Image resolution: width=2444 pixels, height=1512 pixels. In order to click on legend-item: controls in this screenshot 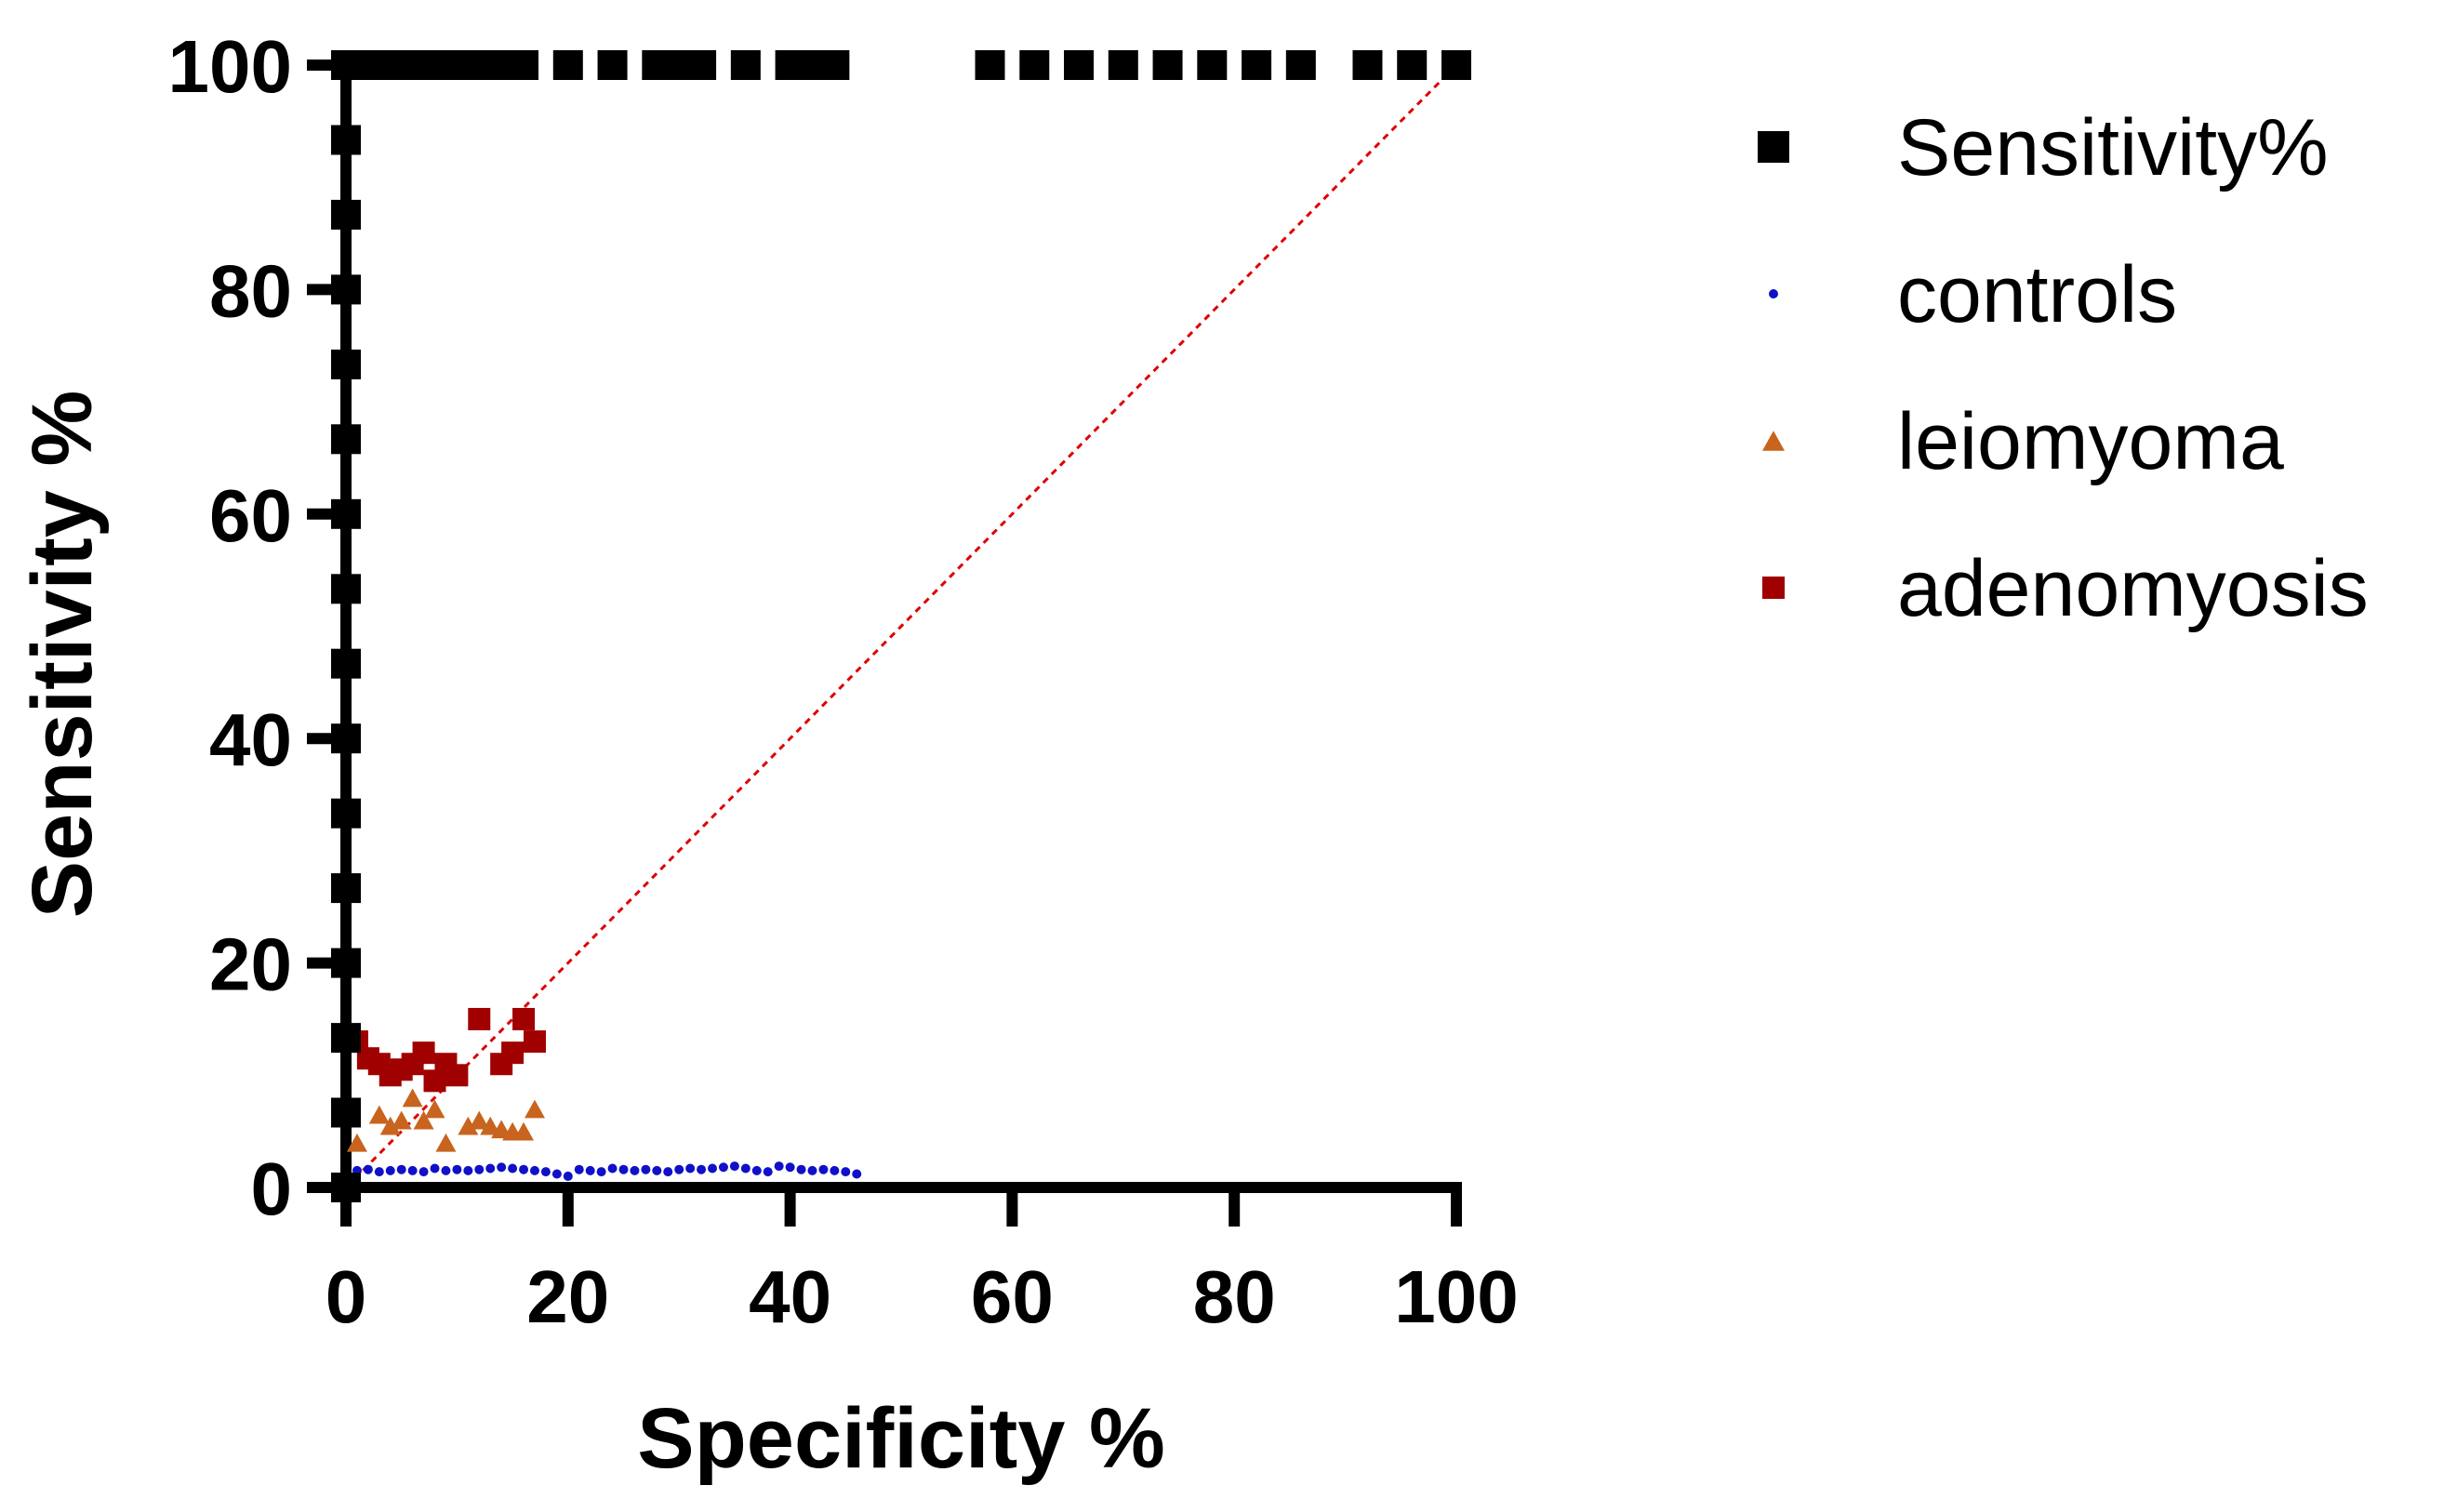, I will do `click(1973, 294)`.